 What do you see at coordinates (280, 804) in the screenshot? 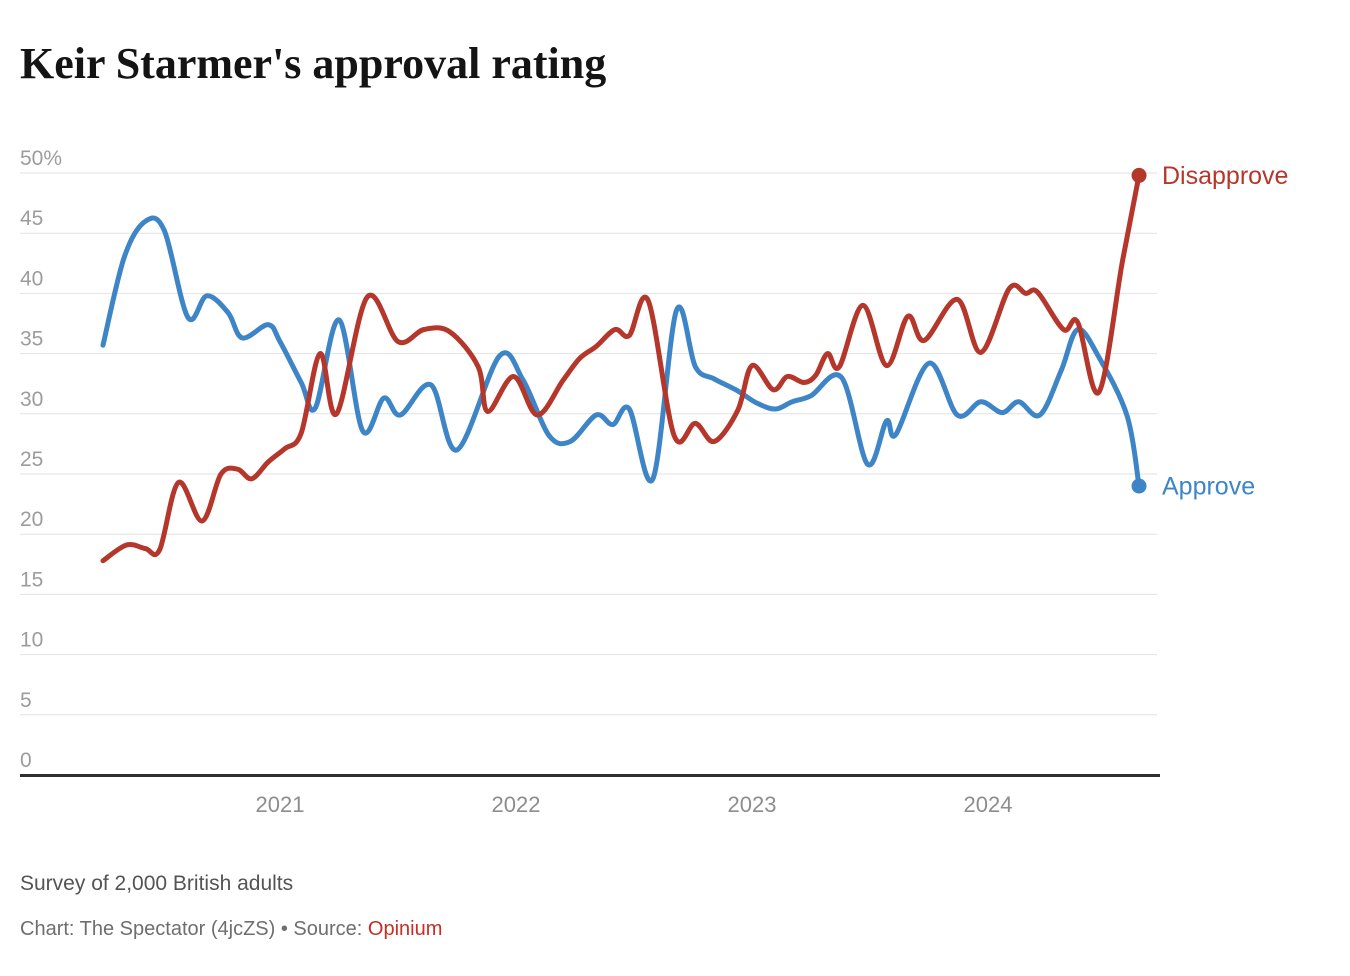
I see `x-tick-label: 2021` at bounding box center [280, 804].